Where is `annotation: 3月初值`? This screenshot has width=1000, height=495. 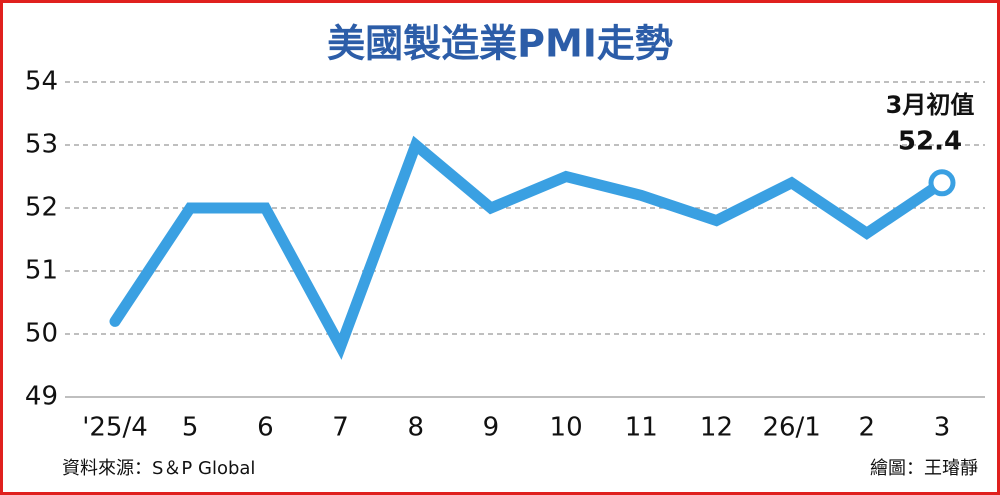
annotation: 3月初值 is located at coordinates (930, 105).